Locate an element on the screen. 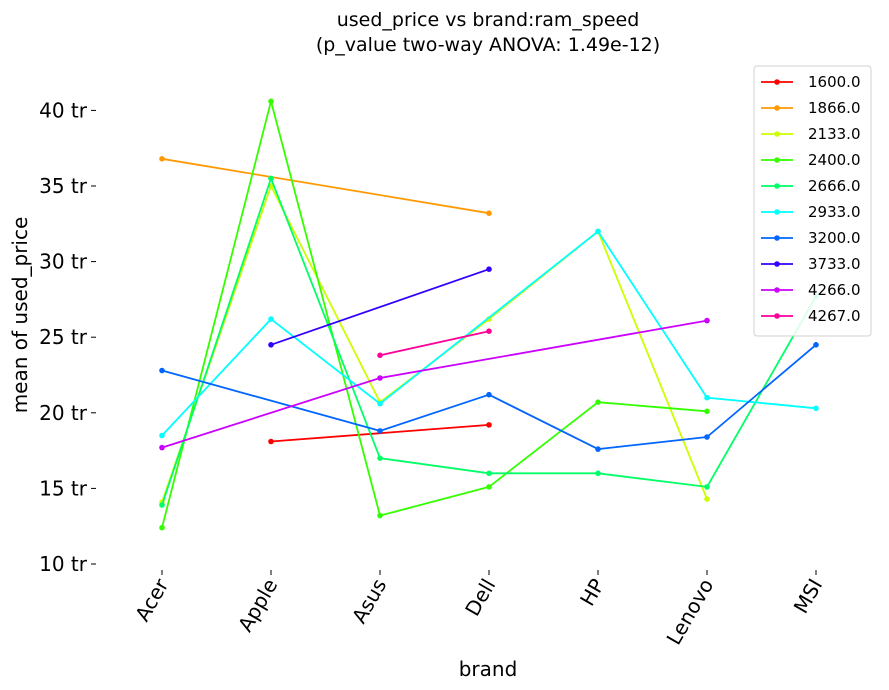  series-4266.0 is located at coordinates (434, 384).